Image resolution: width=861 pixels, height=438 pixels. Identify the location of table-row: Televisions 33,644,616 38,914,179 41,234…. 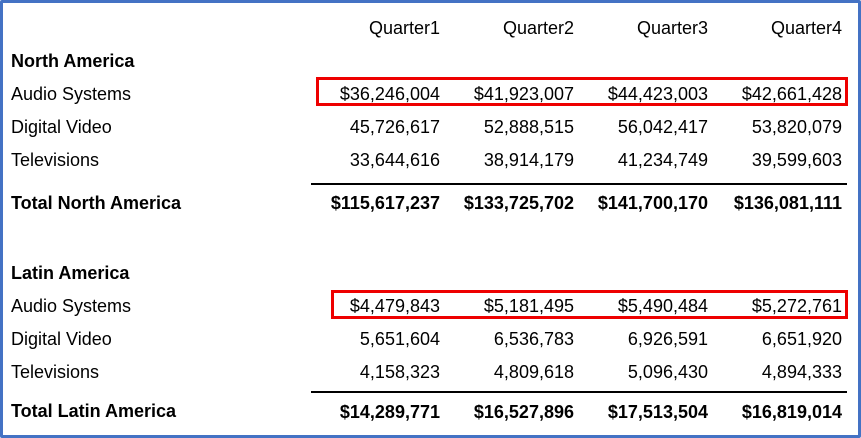
(427, 159).